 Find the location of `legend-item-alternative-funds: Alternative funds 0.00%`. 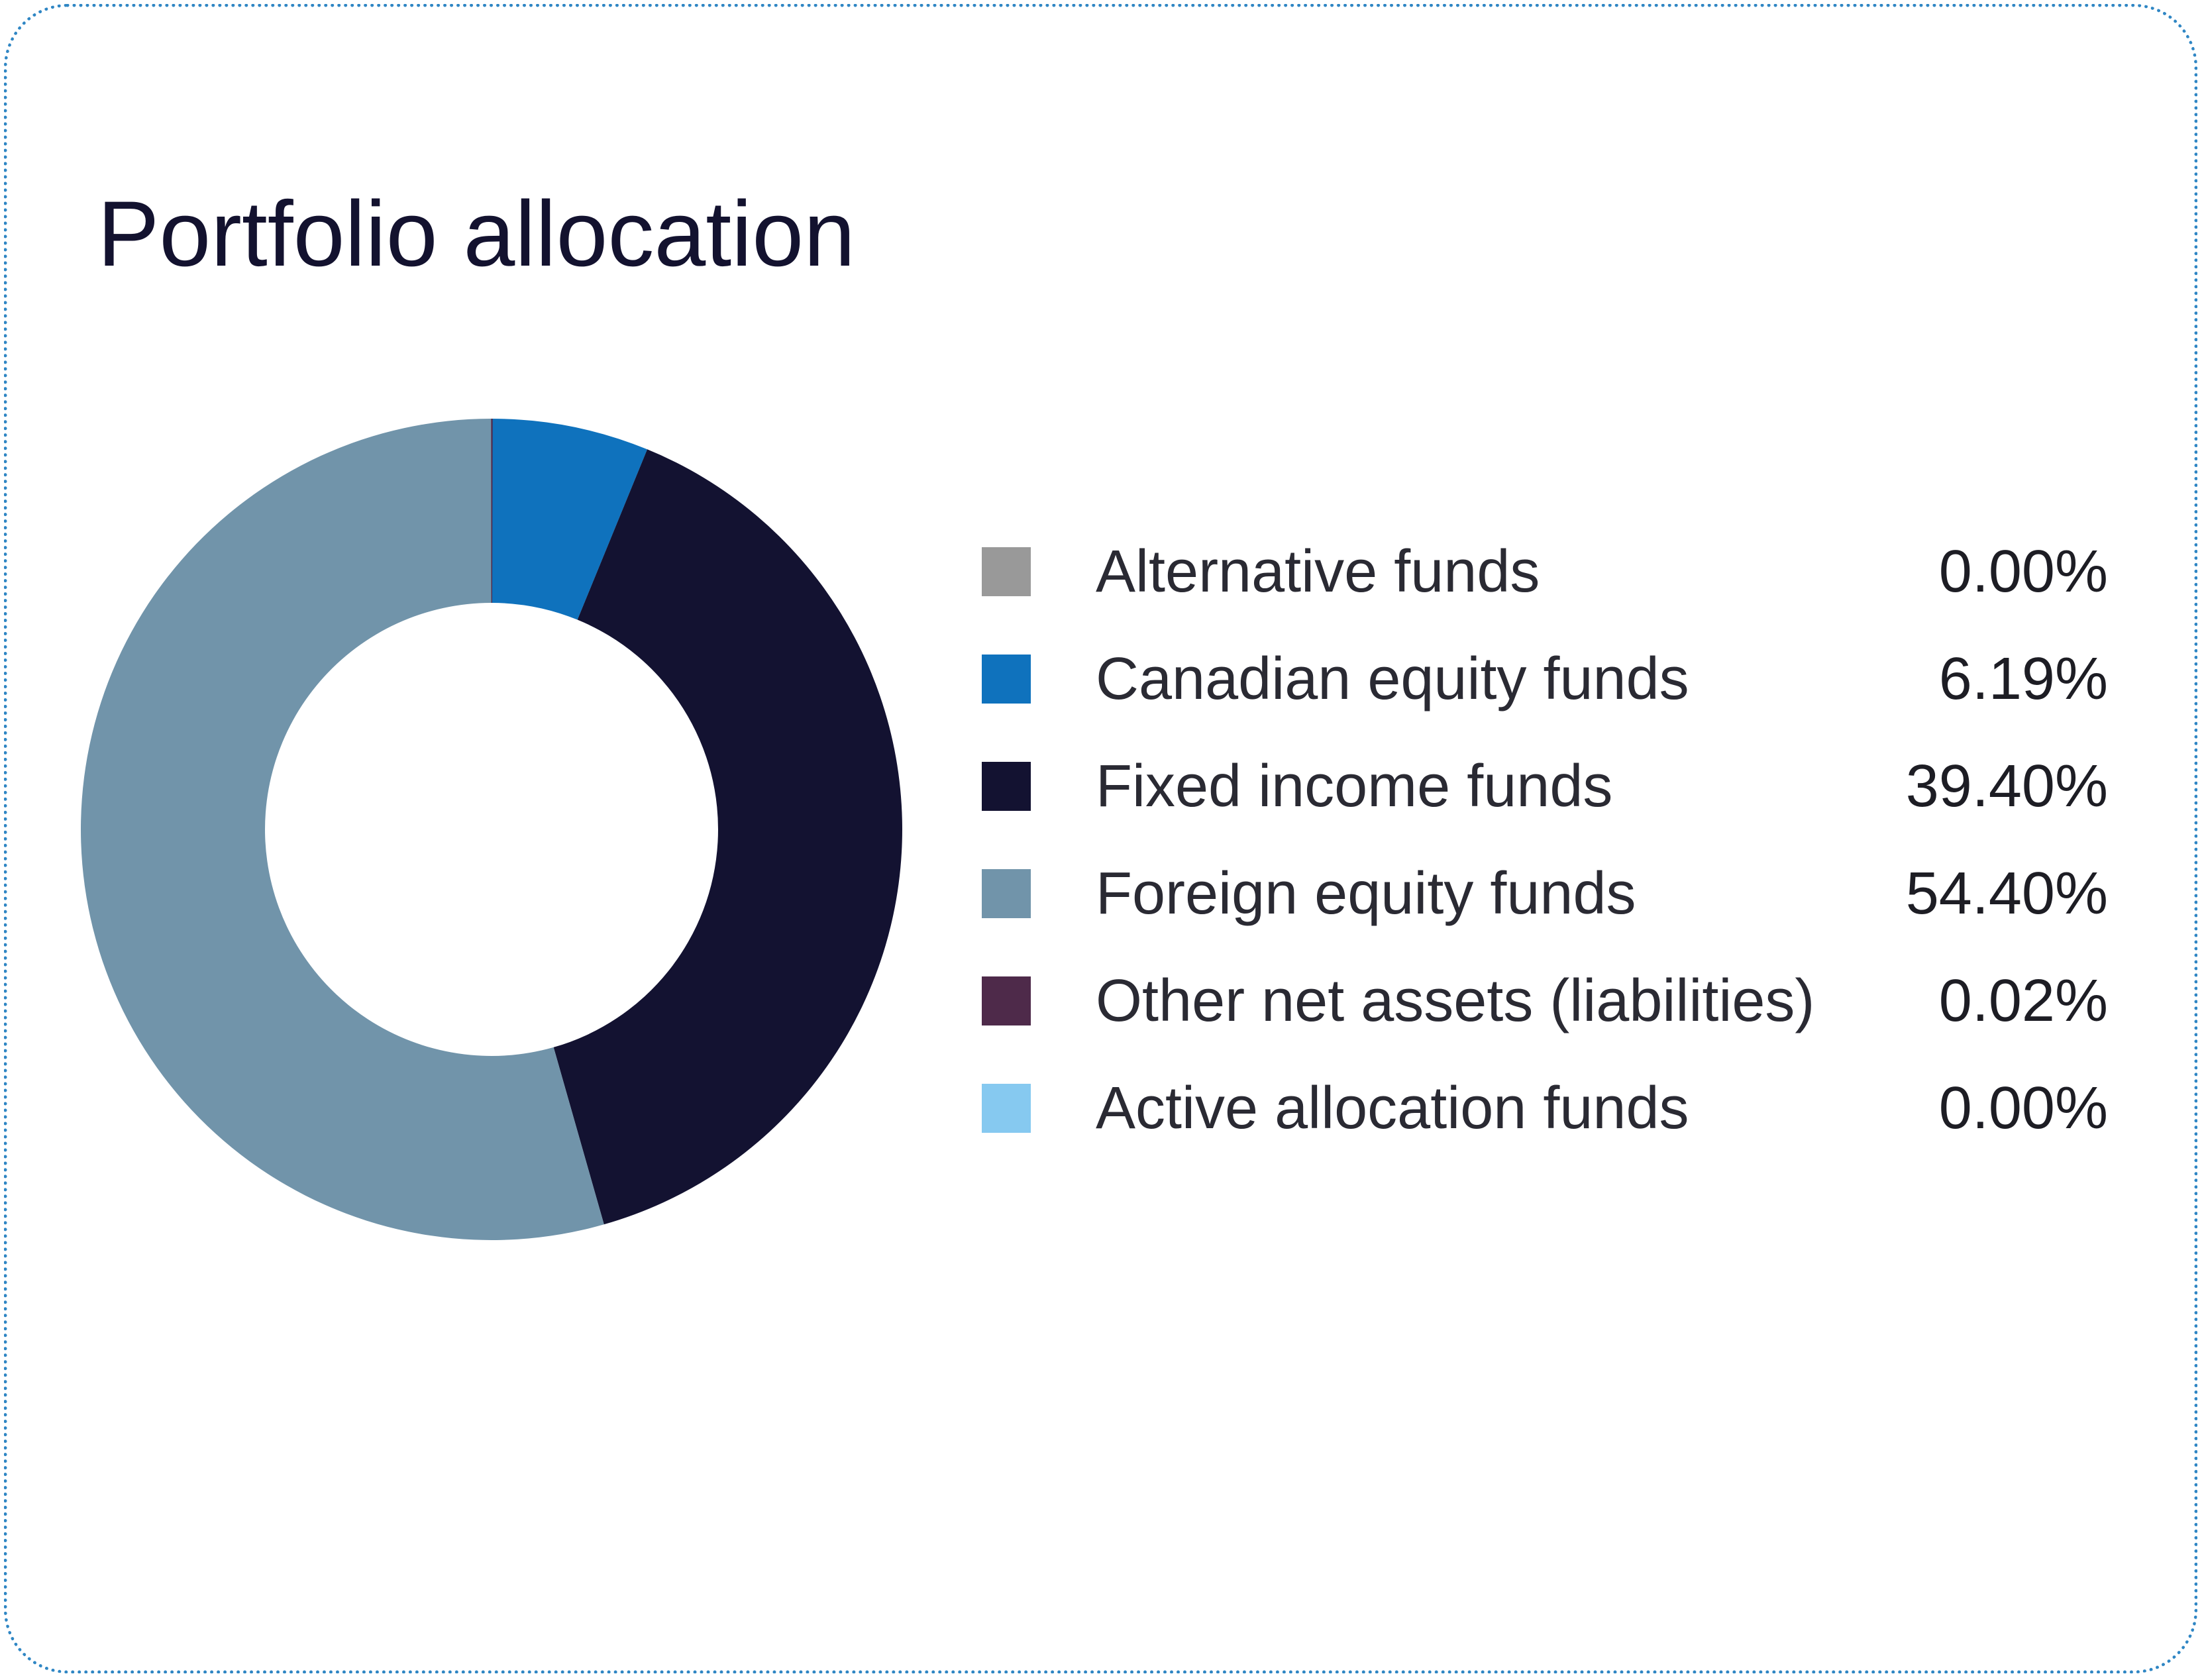

legend-item-alternative-funds: Alternative funds 0.00% is located at coordinates (1545, 571).